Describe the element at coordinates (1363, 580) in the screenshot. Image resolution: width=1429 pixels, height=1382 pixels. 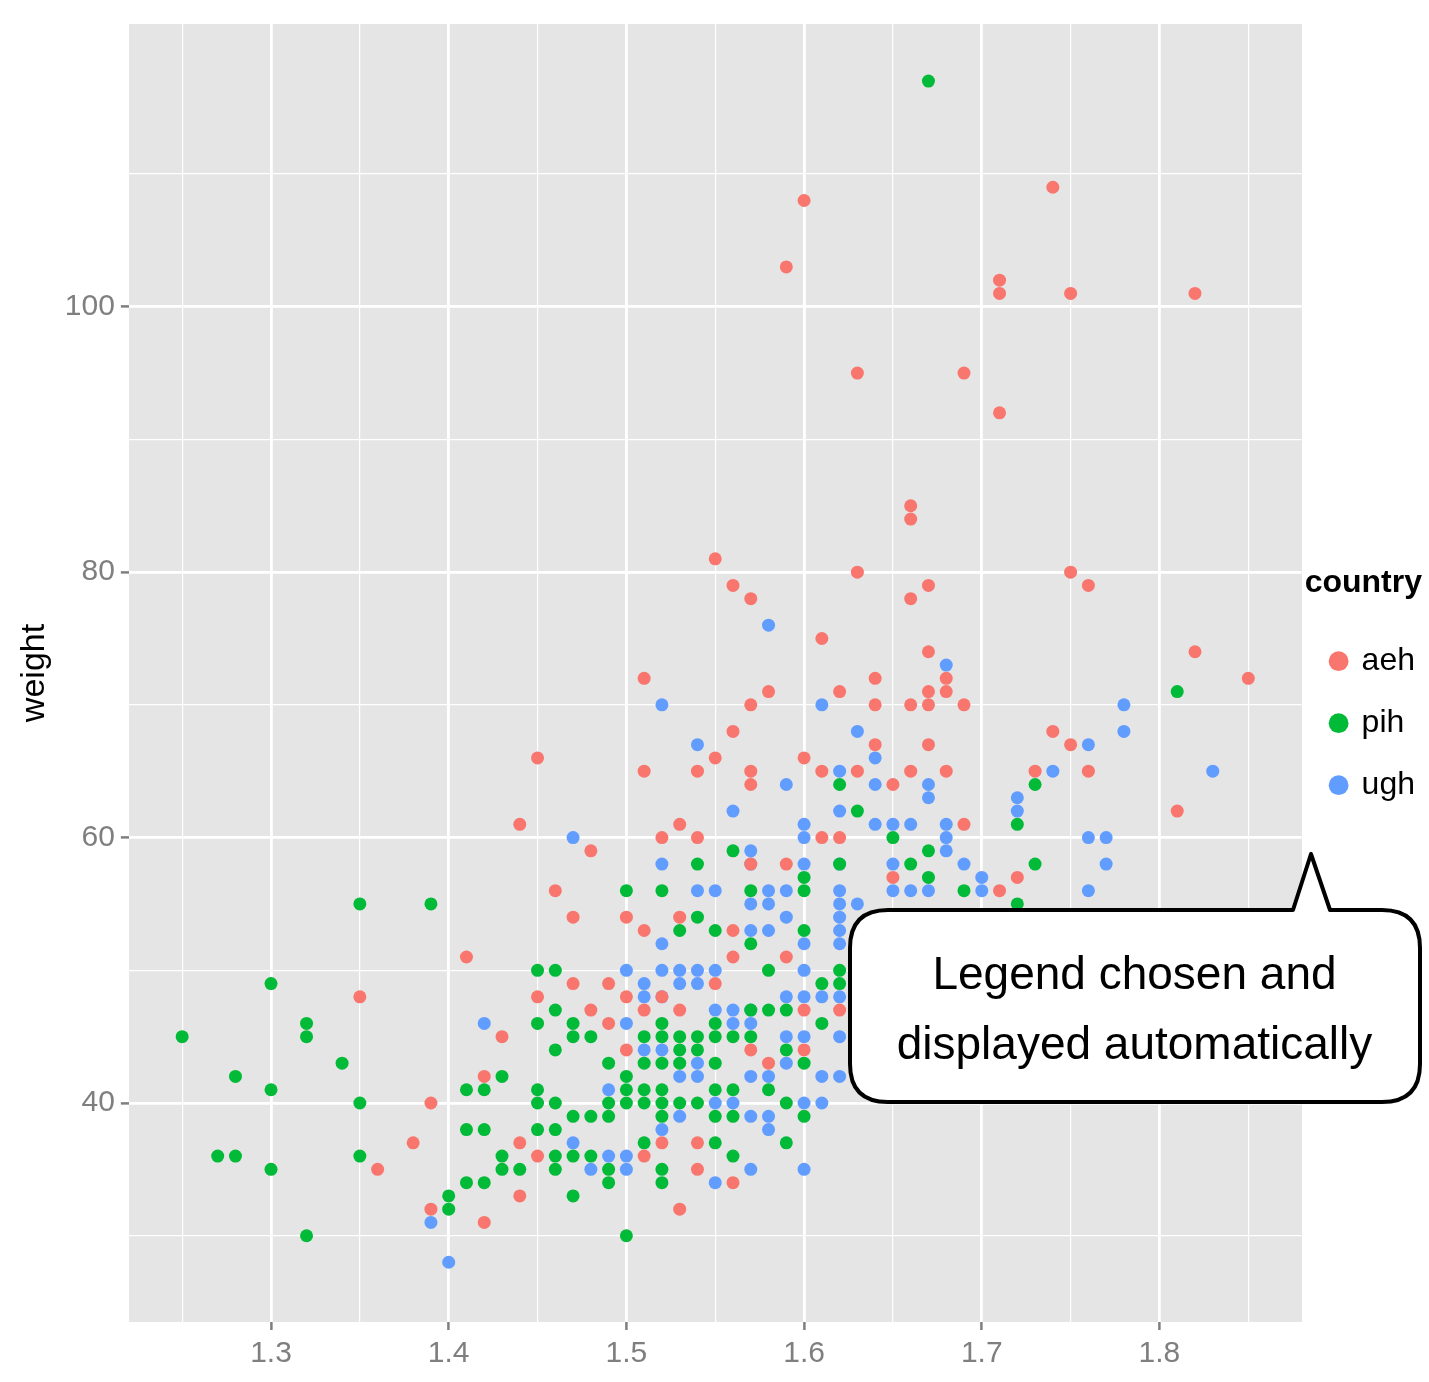
I see `legend-title: country` at that location.